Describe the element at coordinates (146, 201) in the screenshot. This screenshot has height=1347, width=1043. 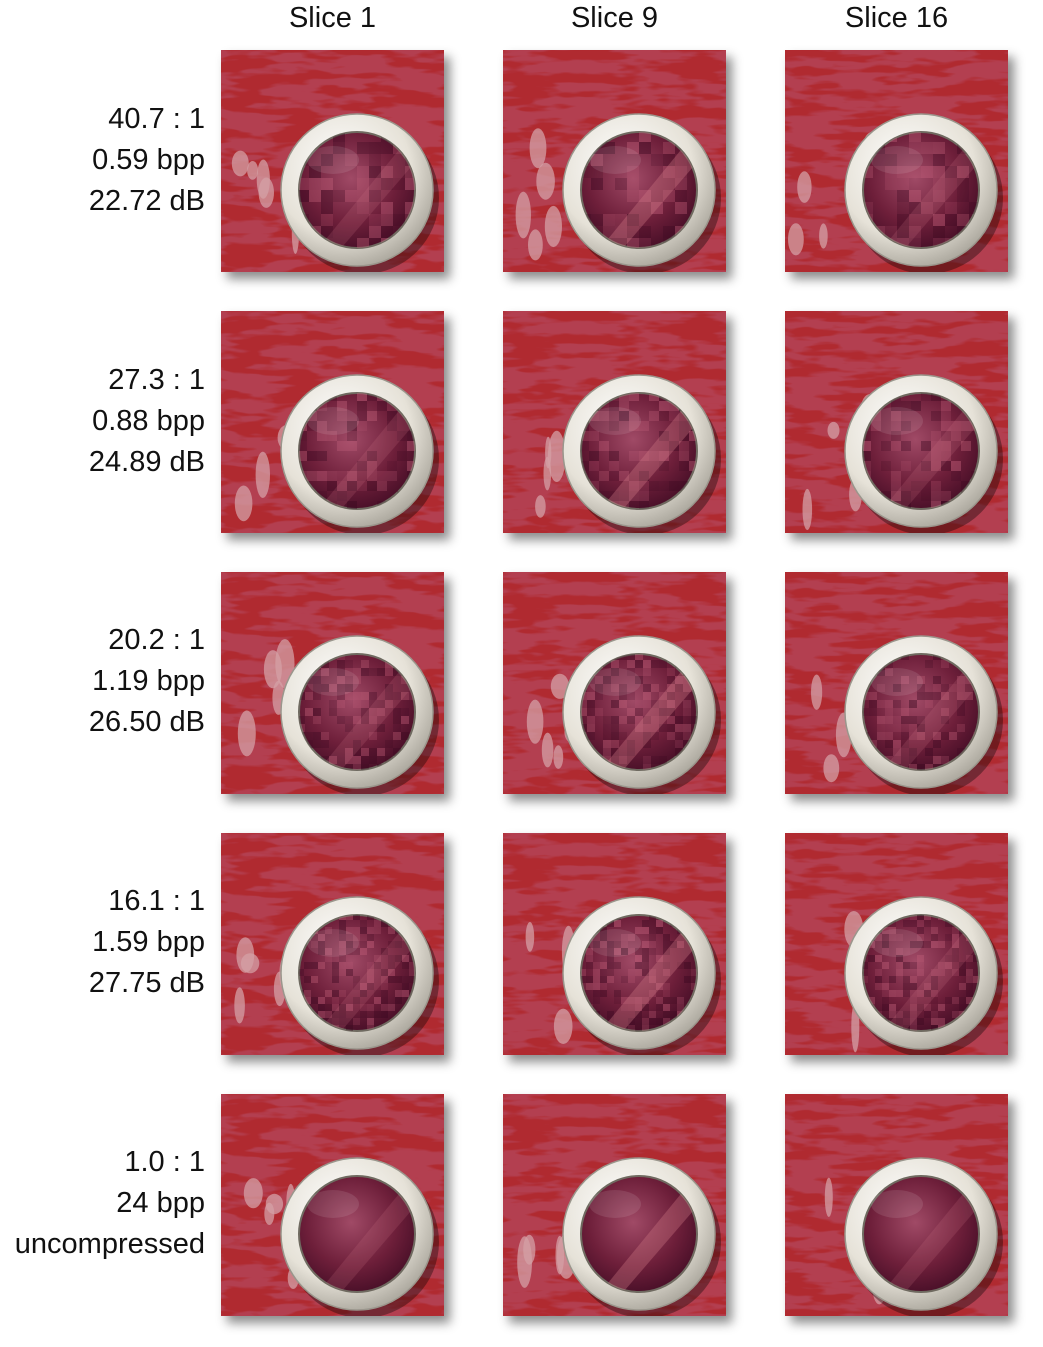
I see `psnr-value: 22.72 dB` at that location.